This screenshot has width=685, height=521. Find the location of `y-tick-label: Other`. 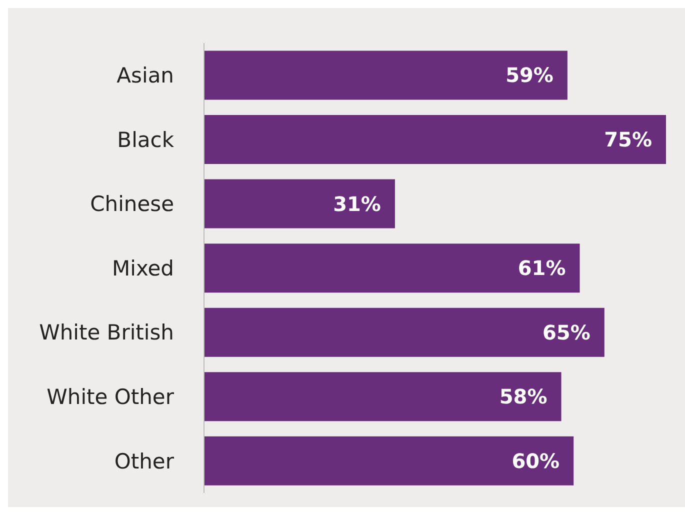

y-tick-label: Other is located at coordinates (144, 461).